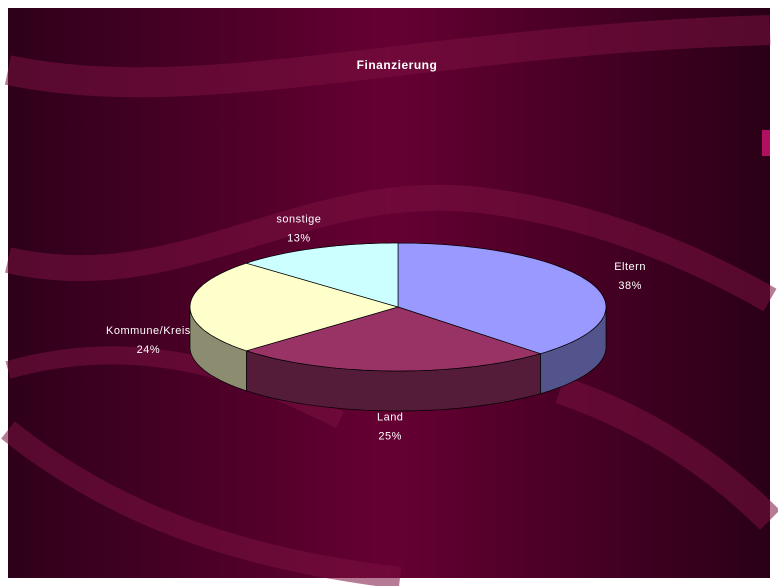 The width and height of the screenshot is (778, 586). What do you see at coordinates (299, 239) in the screenshot?
I see `value-label: 13%` at bounding box center [299, 239].